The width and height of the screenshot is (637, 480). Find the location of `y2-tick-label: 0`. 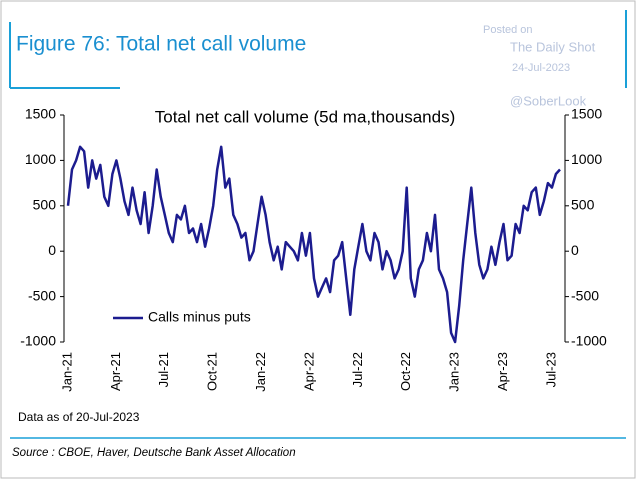

y2-tick-label: 0 is located at coordinates (575, 250).